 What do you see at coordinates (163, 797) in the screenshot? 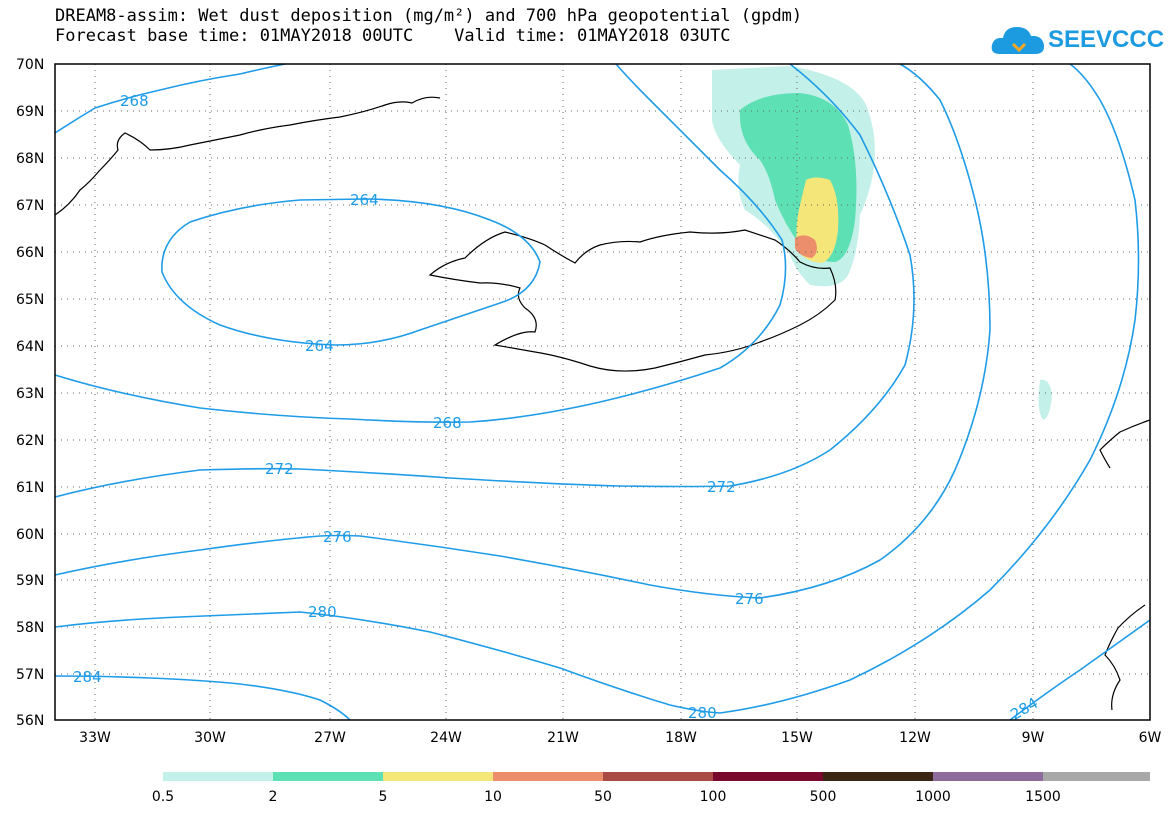
I see `legend-label: 0.5` at bounding box center [163, 797].